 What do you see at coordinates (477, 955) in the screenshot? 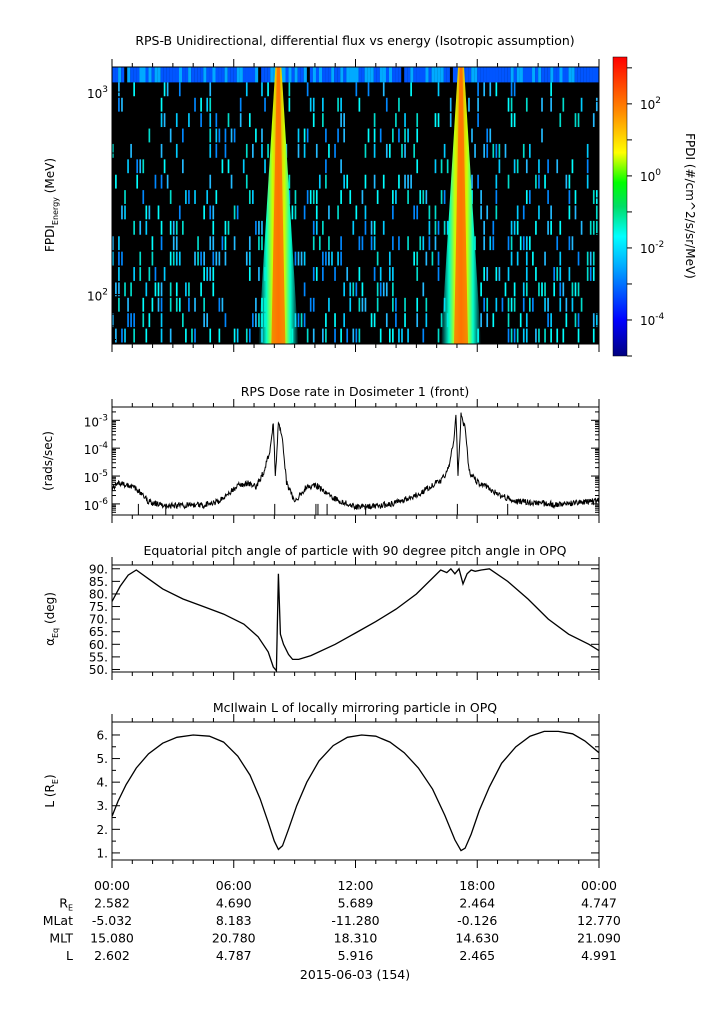
I see `ephemeris-value: 2.465` at bounding box center [477, 955].